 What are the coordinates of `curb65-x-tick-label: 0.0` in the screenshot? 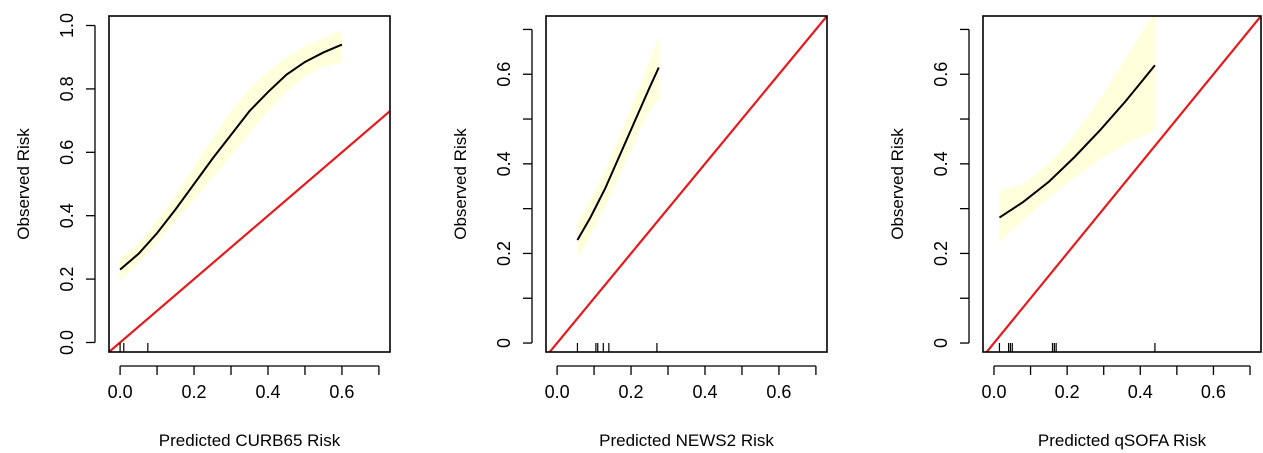 It's located at (120, 392).